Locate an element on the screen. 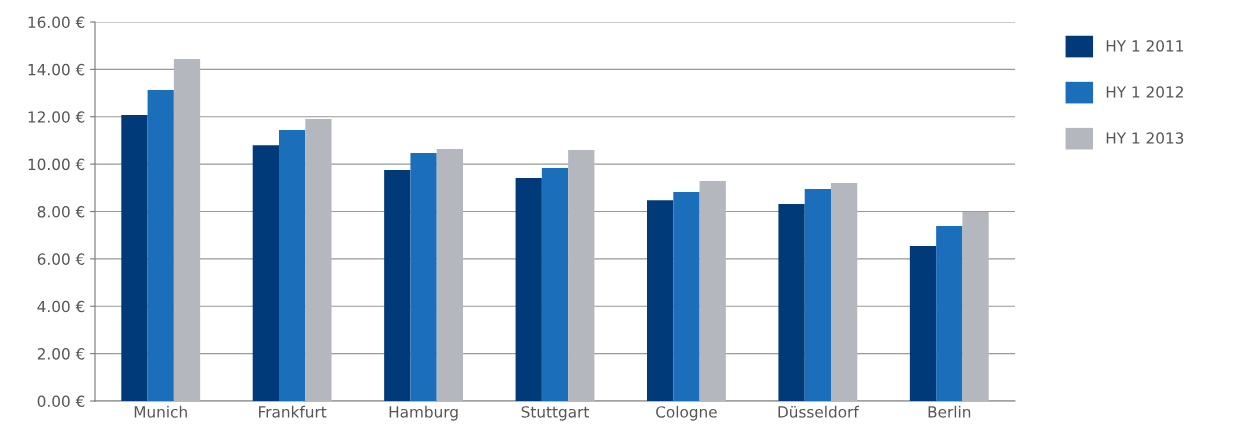 The height and width of the screenshot is (441, 1236). y-tick-label: 2.00 € is located at coordinates (61, 354).